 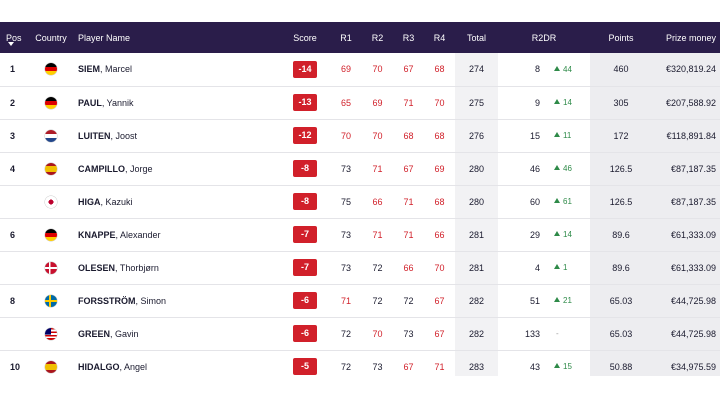 What do you see at coordinates (177, 267) in the screenshot?
I see `player-name: OLESEN, Thorbjørn` at bounding box center [177, 267].